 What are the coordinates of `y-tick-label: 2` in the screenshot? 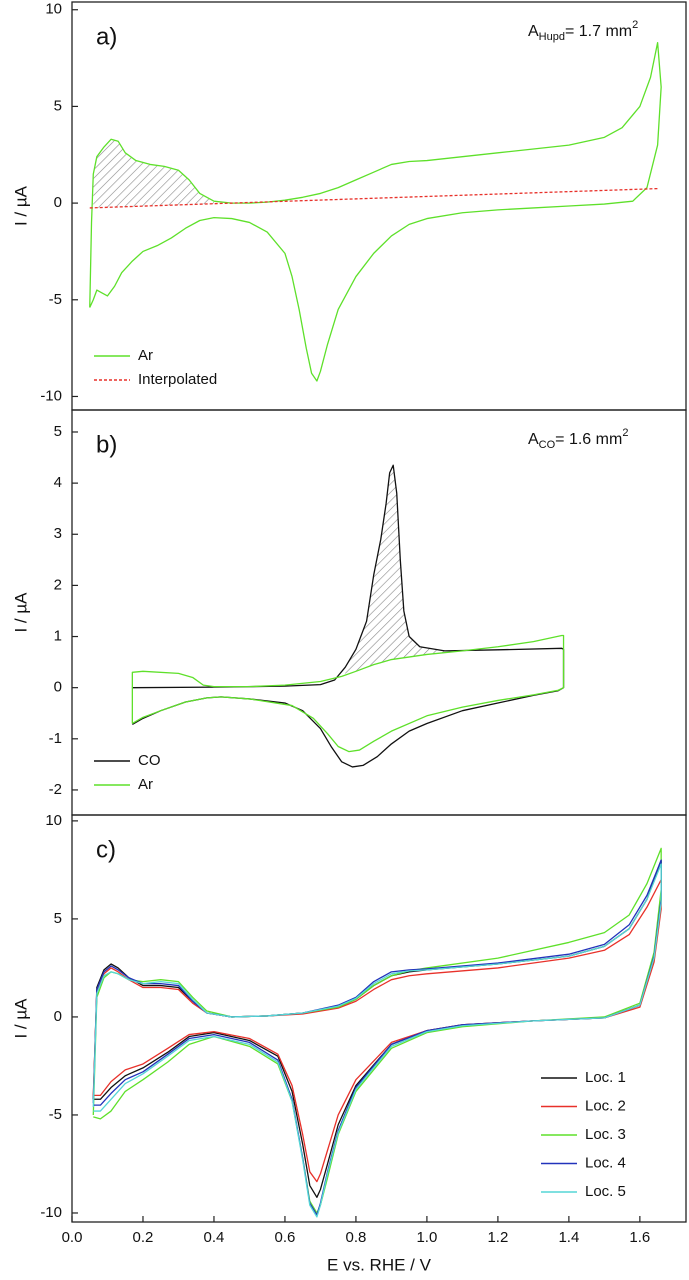 It's located at (58, 584).